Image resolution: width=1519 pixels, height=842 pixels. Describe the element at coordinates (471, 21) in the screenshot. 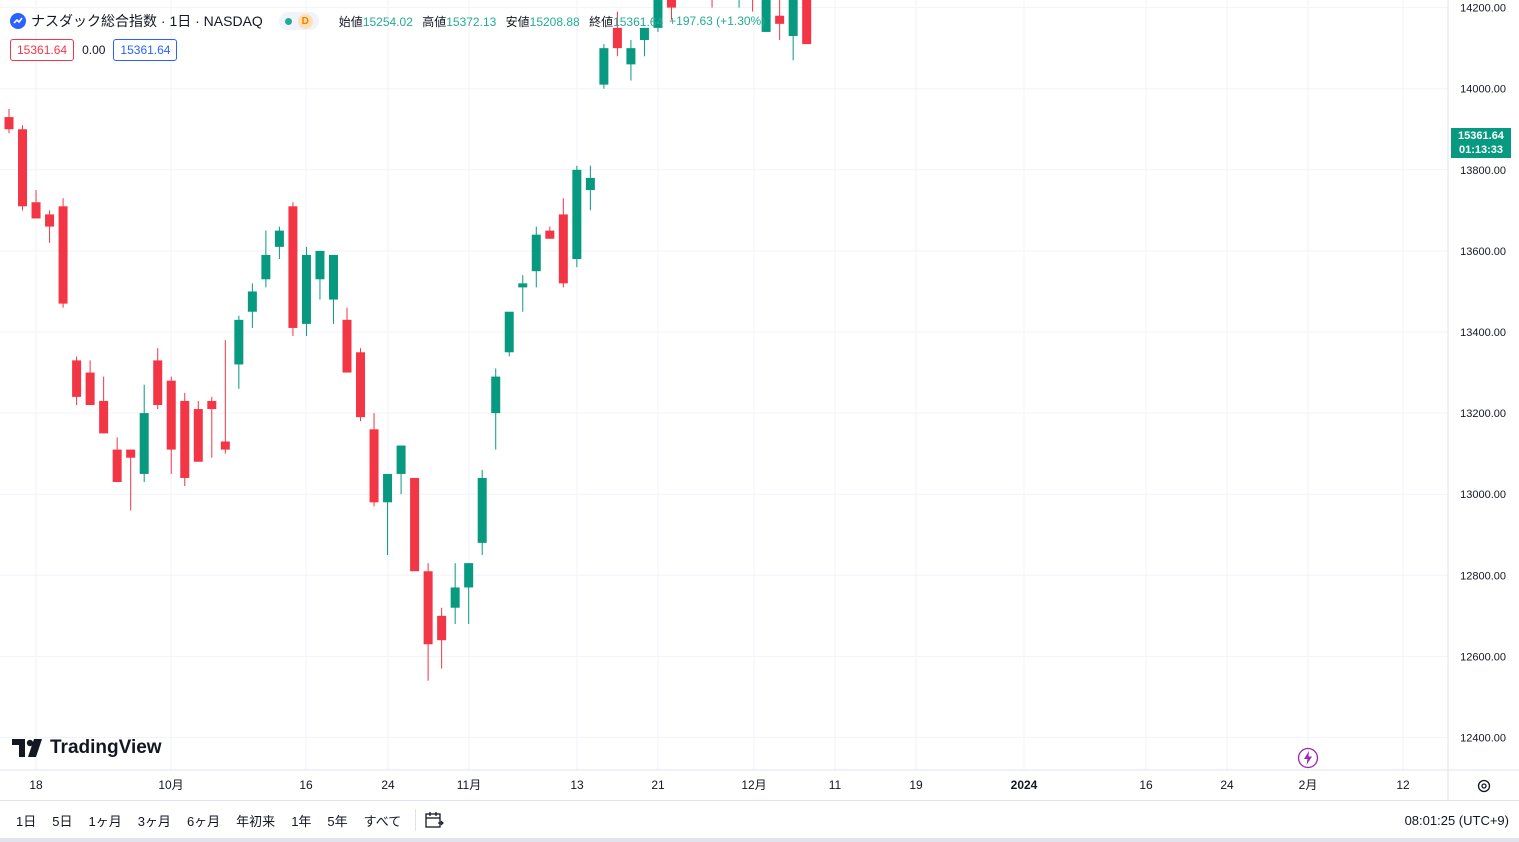

I see `high-value: 15372.13` at that location.